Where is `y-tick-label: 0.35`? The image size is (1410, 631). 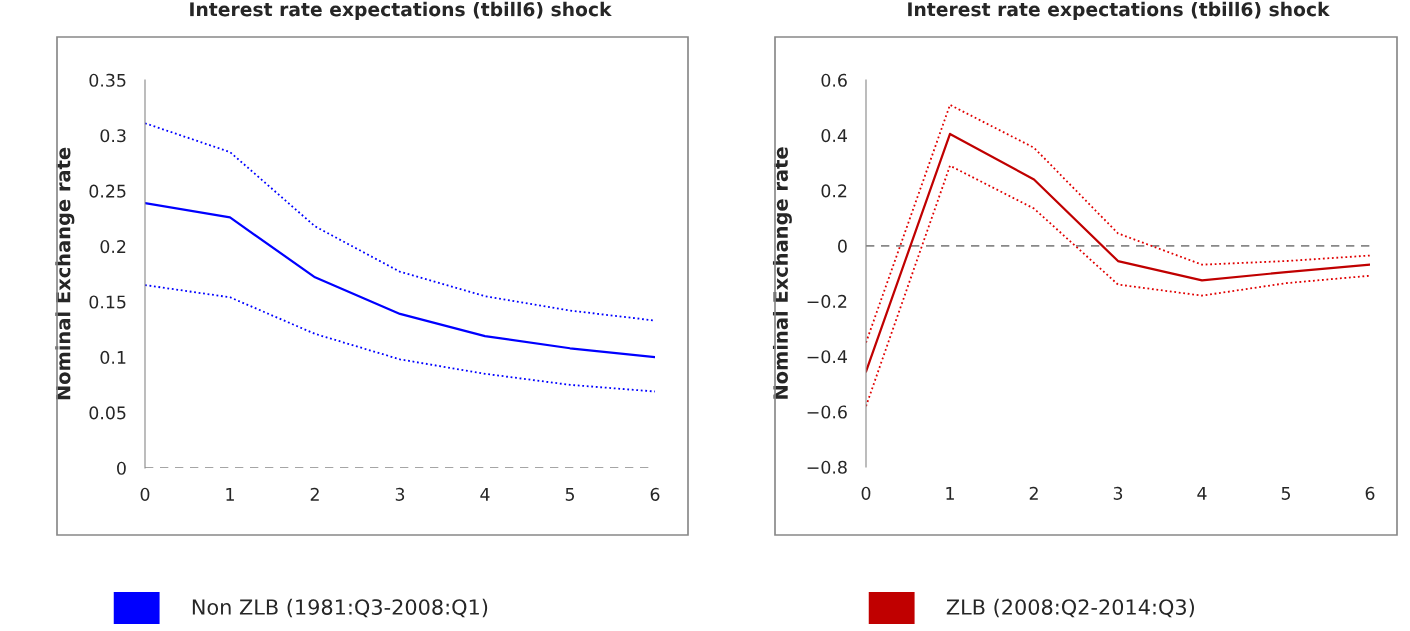 y-tick-label: 0.35 is located at coordinates (107, 80).